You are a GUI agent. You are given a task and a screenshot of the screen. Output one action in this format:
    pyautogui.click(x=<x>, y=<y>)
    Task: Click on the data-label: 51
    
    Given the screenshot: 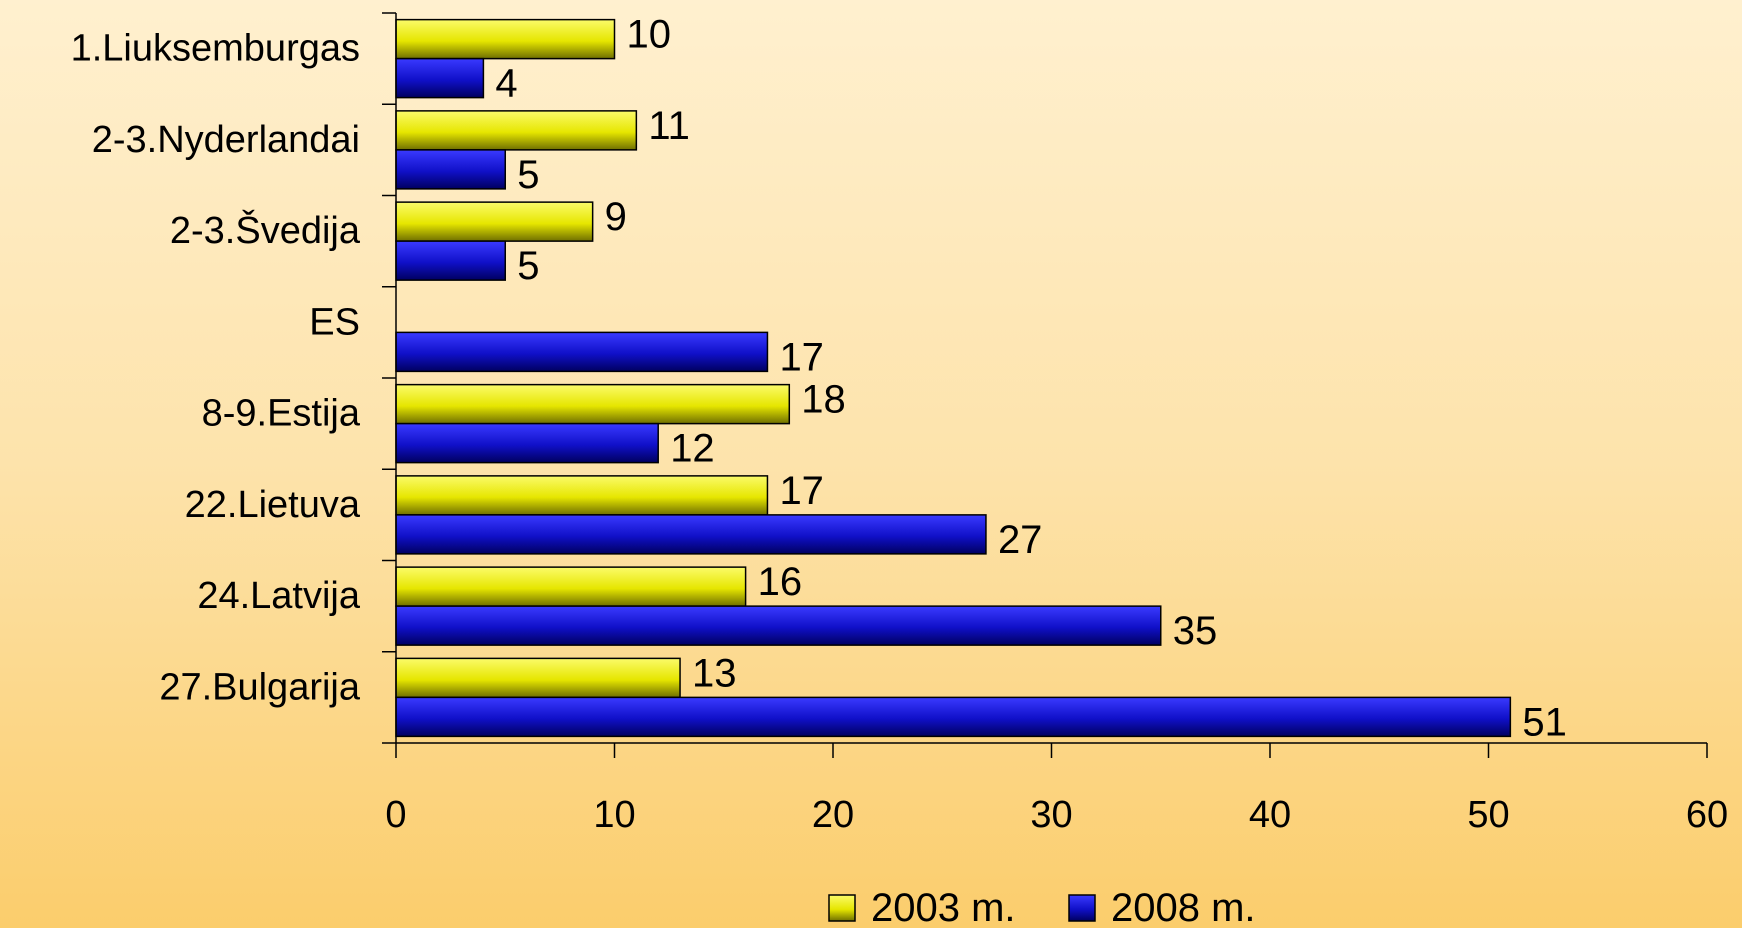 What is the action you would take?
    pyautogui.click(x=1544, y=722)
    